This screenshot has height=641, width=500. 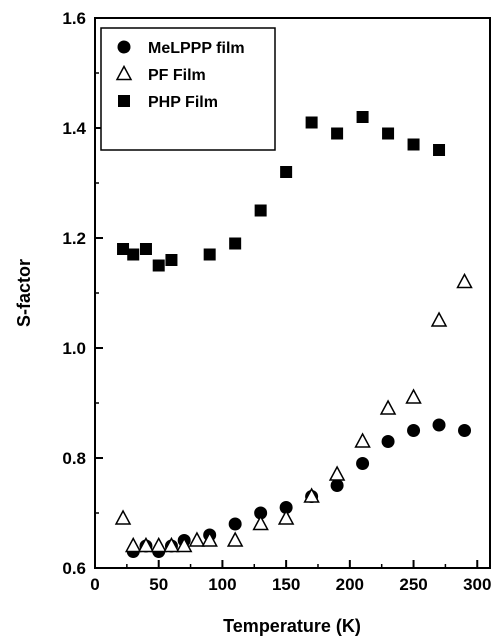 What do you see at coordinates (74, 348) in the screenshot?
I see `y-tick-label: 1.0` at bounding box center [74, 348].